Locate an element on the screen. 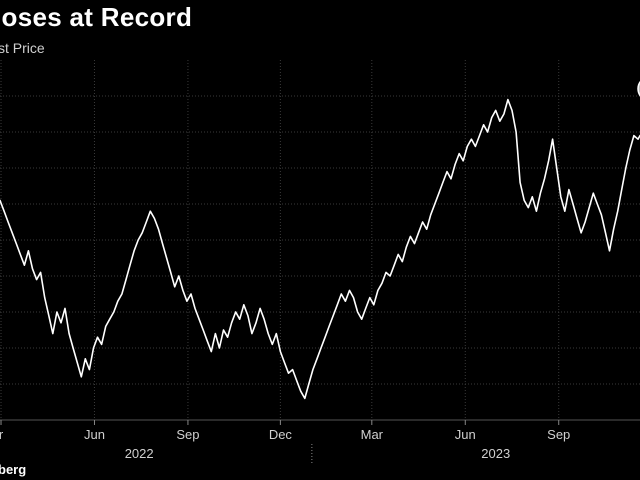 This screenshot has width=640, height=480. chart-subtitle: st Price is located at coordinates (22, 48).